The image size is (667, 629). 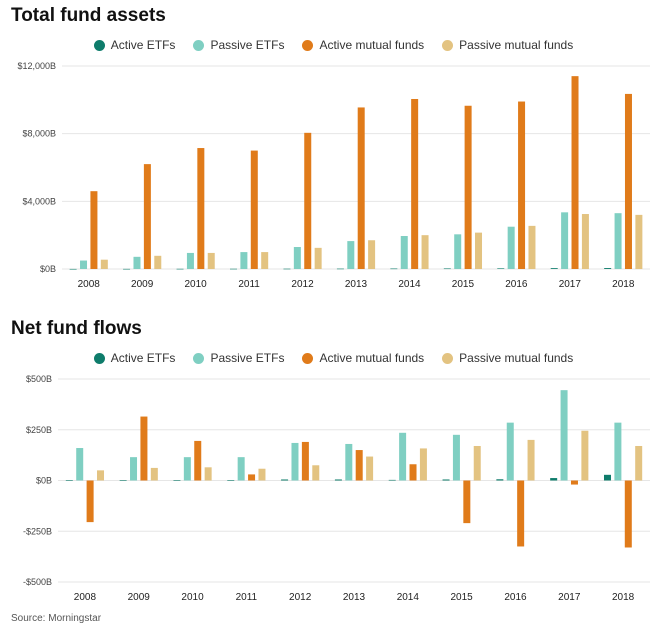 What do you see at coordinates (56, 618) in the screenshot?
I see `source-note: Source: Morningstar` at bounding box center [56, 618].